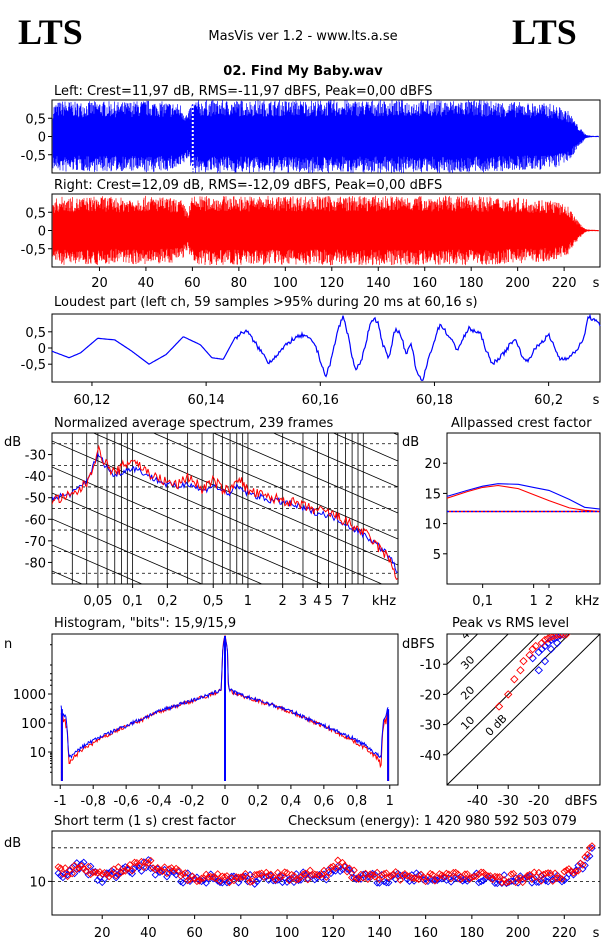  I want to click on spectrum-plot, so click(225, 508).